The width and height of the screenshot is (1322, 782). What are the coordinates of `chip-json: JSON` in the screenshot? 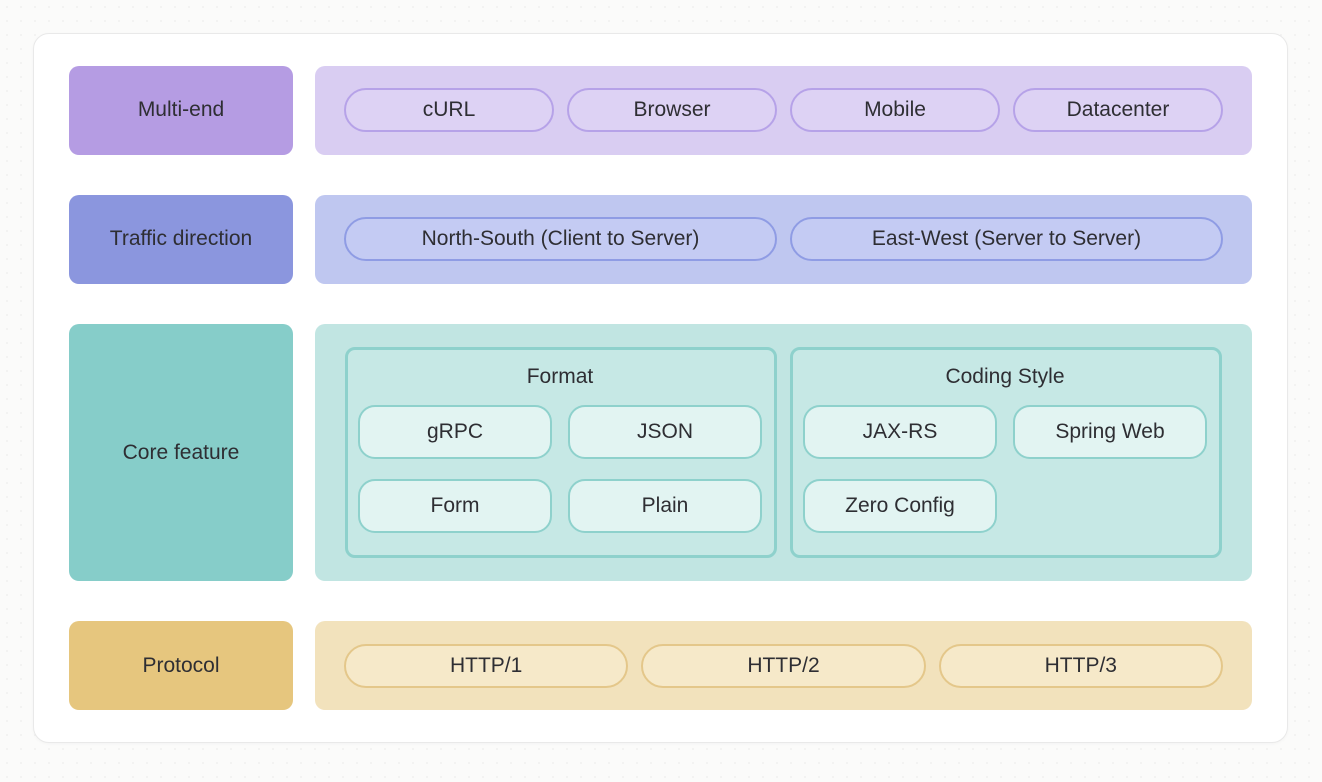 It's located at (665, 431).